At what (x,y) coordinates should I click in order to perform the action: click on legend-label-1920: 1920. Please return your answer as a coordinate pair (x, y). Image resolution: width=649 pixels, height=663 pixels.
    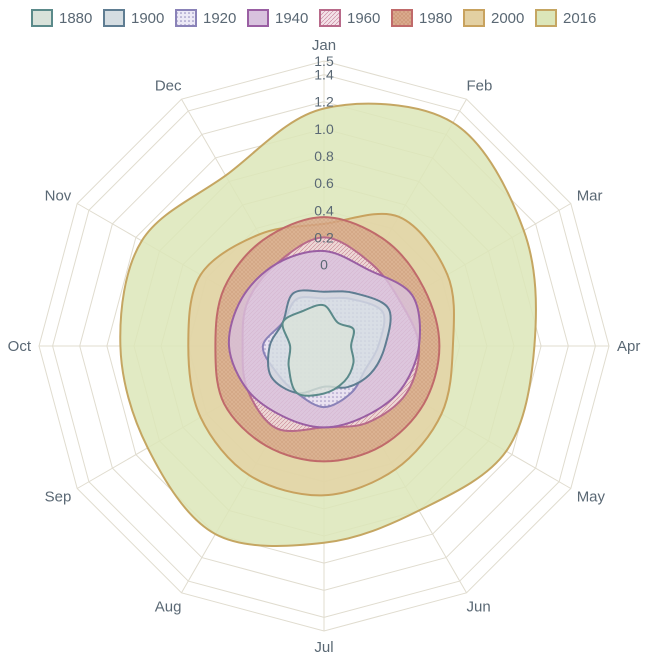
    Looking at the image, I should click on (219, 18).